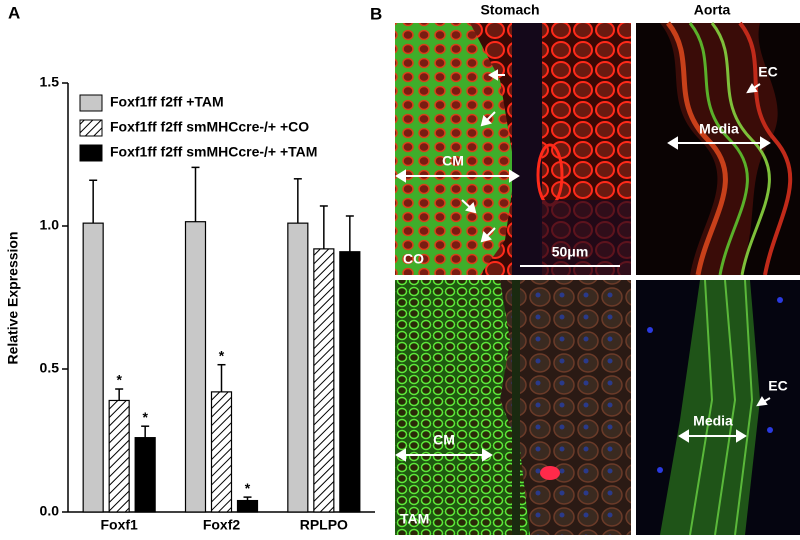 The image size is (800, 540). What do you see at coordinates (209, 127) in the screenshot?
I see `legend-label: Foxf1ff f2ff smMHCcre-/+ +CO` at bounding box center [209, 127].